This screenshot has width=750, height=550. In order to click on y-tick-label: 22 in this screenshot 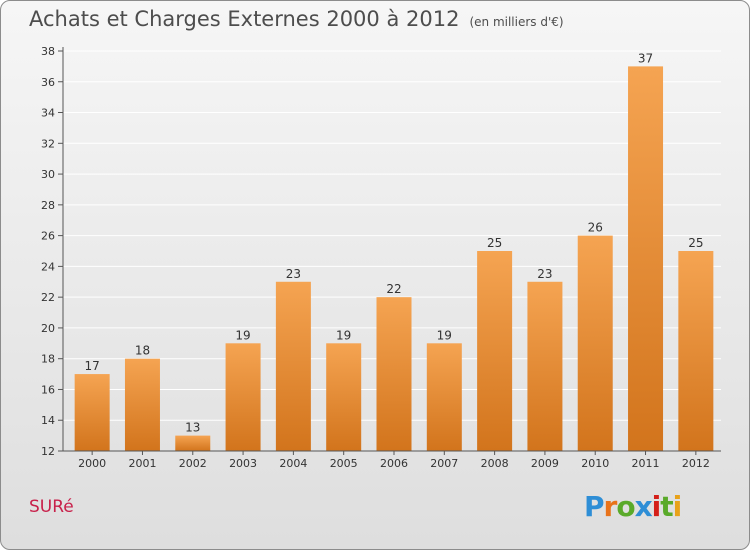, I will do `click(48, 297)`.